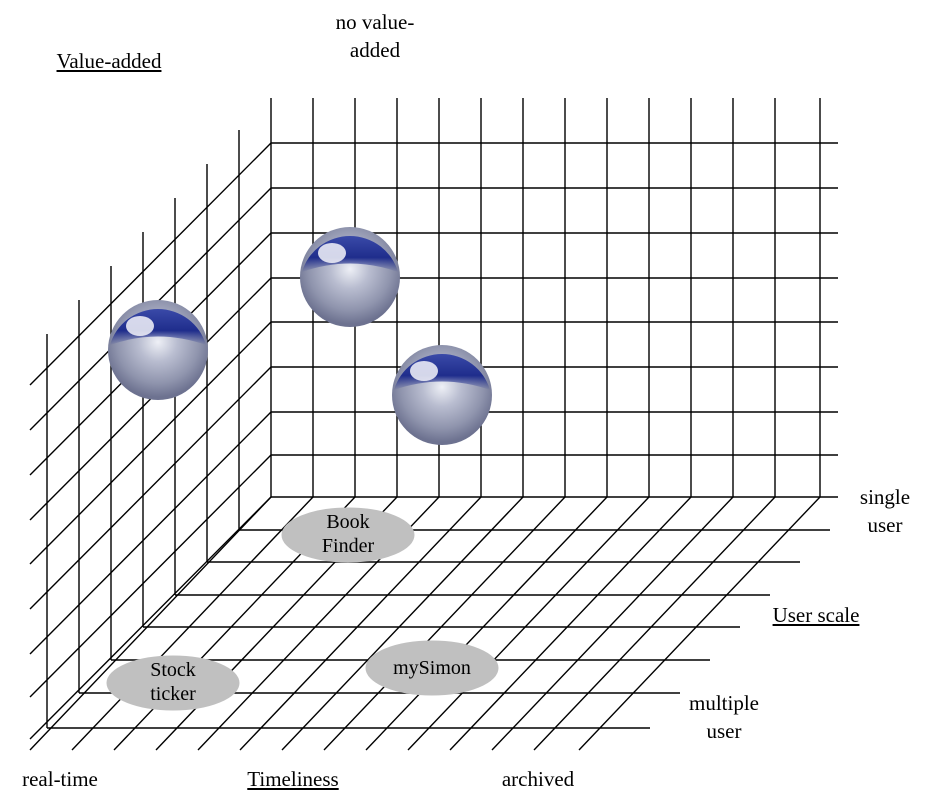  What do you see at coordinates (375, 36) in the screenshot?
I see `no-value-added-label: no value- added` at bounding box center [375, 36].